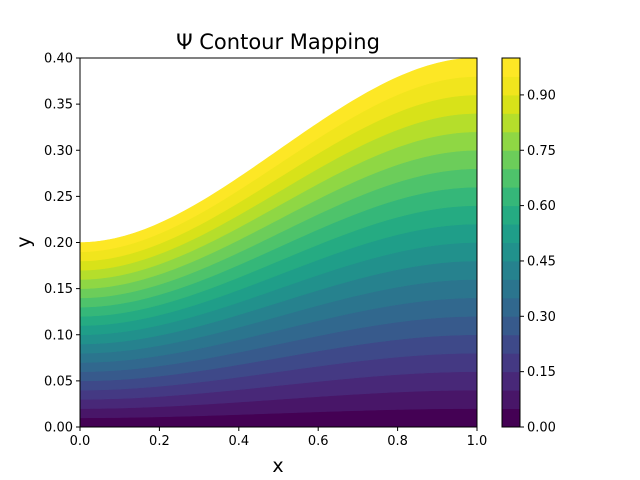 This screenshot has height=480, width=640. I want to click on y-tick-label: 0.30, so click(58, 151).